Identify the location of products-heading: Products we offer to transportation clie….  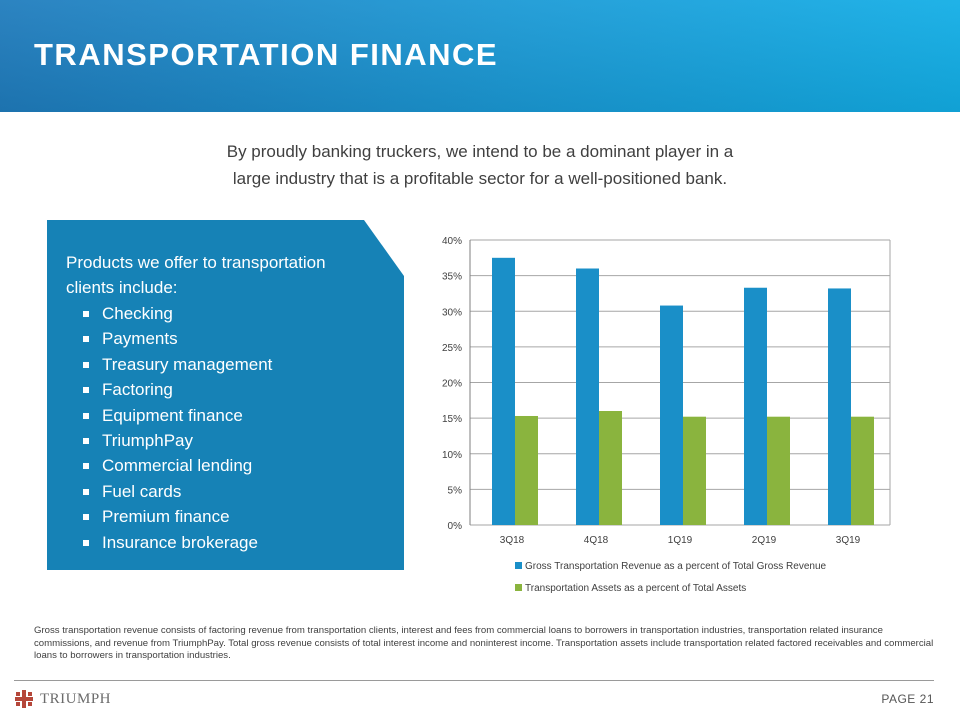
(196, 275).